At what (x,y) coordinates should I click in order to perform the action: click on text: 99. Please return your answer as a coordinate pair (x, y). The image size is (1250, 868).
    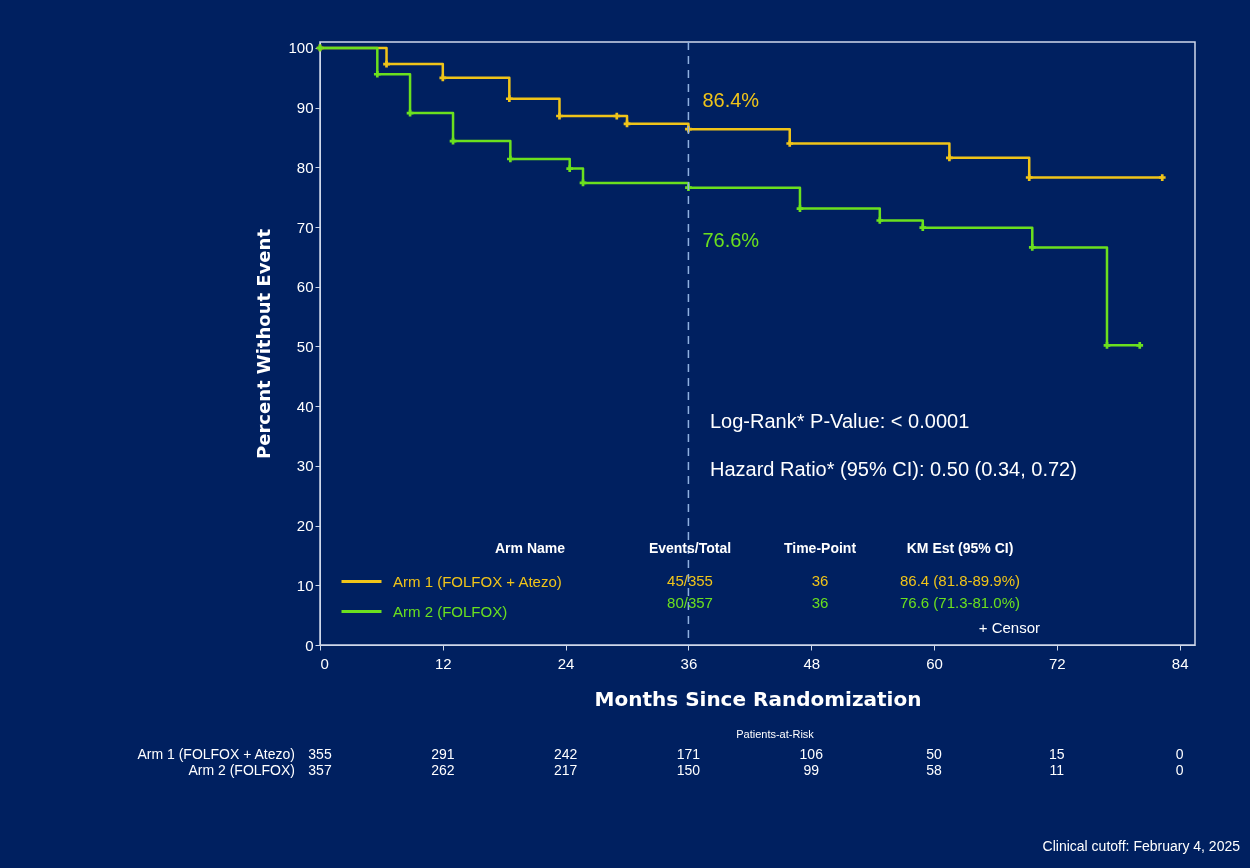
    Looking at the image, I should click on (811, 770).